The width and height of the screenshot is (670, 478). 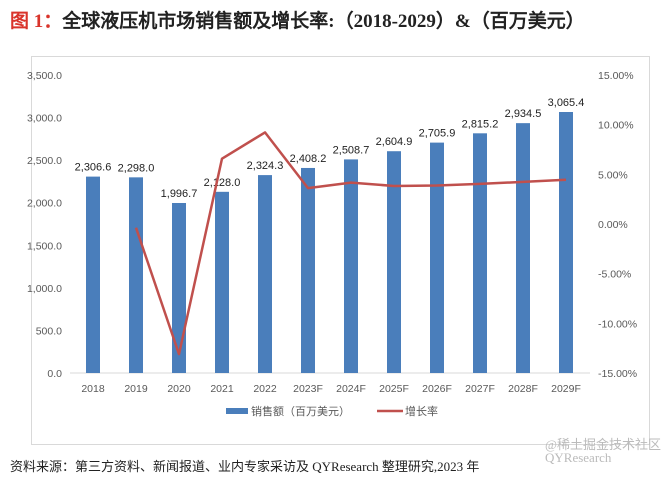 What do you see at coordinates (237, 411) in the screenshot?
I see `legend-bar-swatch` at bounding box center [237, 411].